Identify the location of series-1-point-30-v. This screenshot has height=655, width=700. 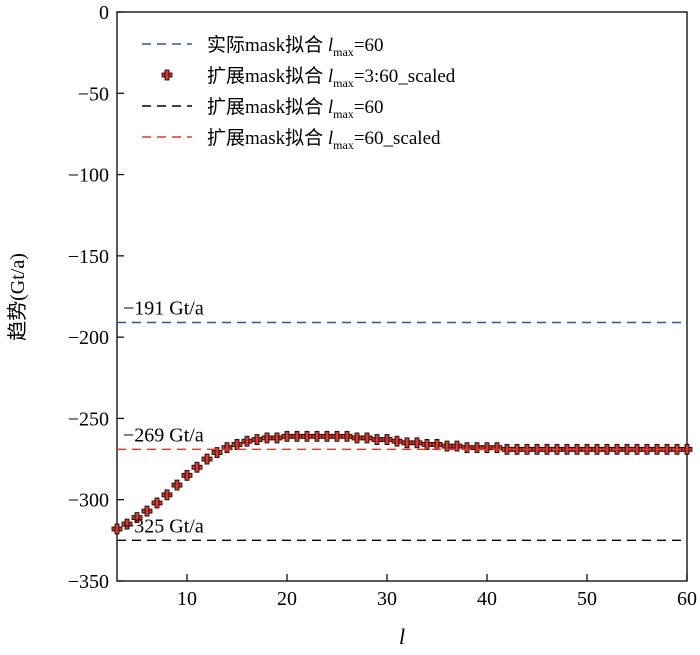
(387, 439).